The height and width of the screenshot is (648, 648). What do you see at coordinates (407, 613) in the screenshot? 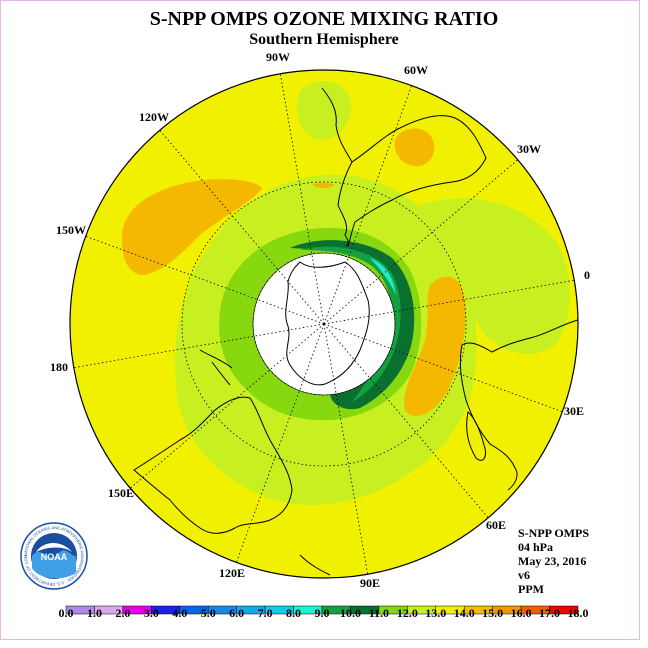
I see `colorbar-tick-label: 12.0` at bounding box center [407, 613].